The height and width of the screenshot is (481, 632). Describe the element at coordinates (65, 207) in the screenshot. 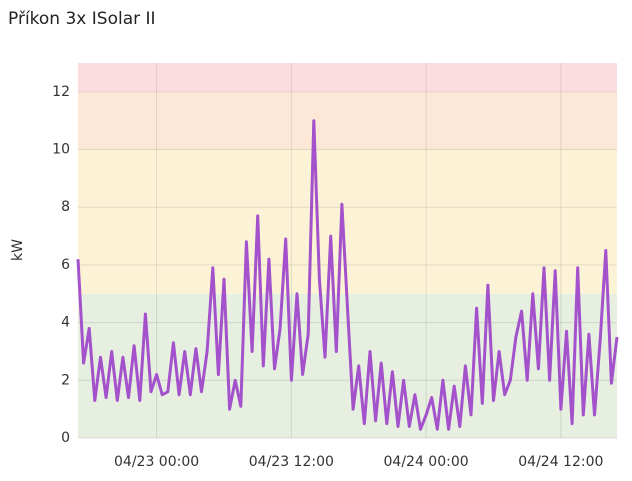

I see `y-tick-label: 8` at that location.